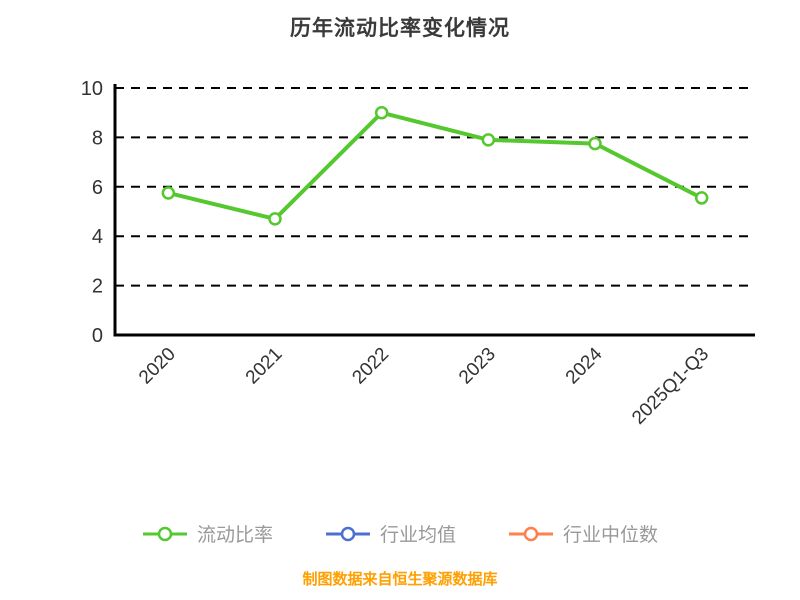 The image size is (800, 600). Describe the element at coordinates (477, 366) in the screenshot. I see `x-tick-label: 2023` at that location.